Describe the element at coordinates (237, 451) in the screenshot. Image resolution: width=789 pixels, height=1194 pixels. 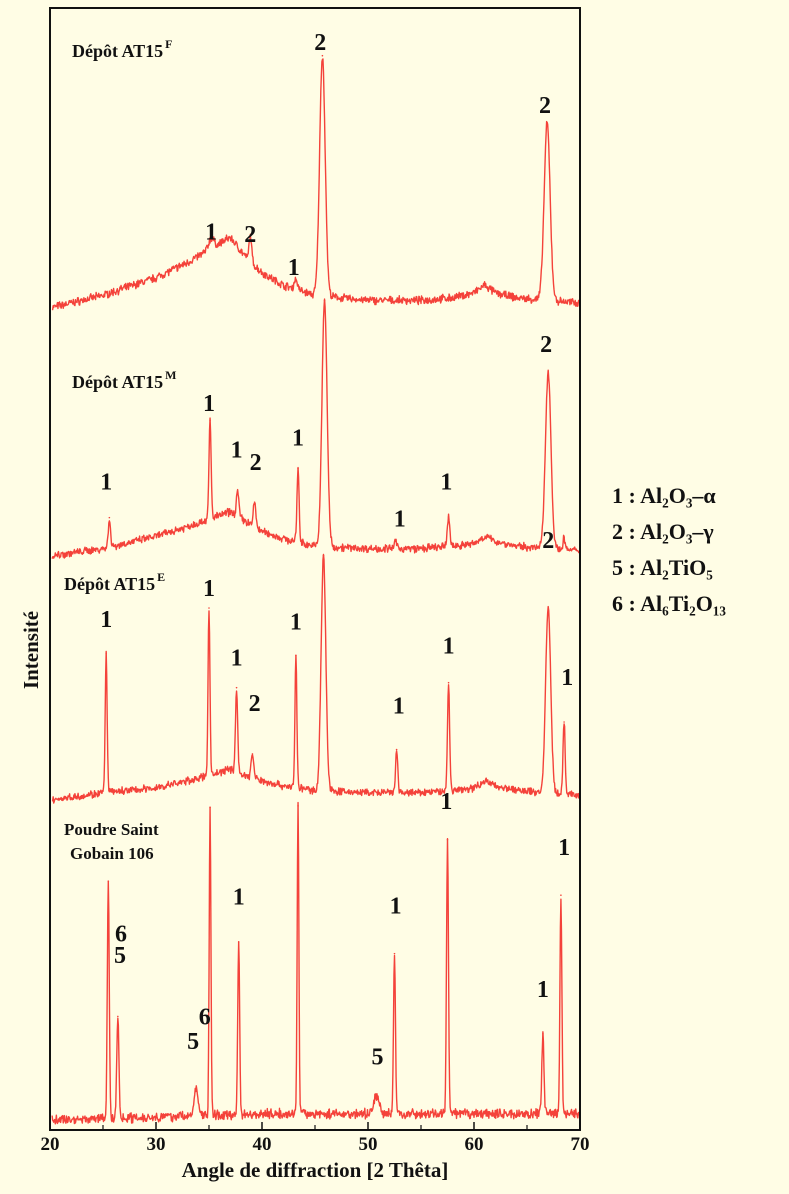
I see `peak-label-s2-3: 1` at that location.